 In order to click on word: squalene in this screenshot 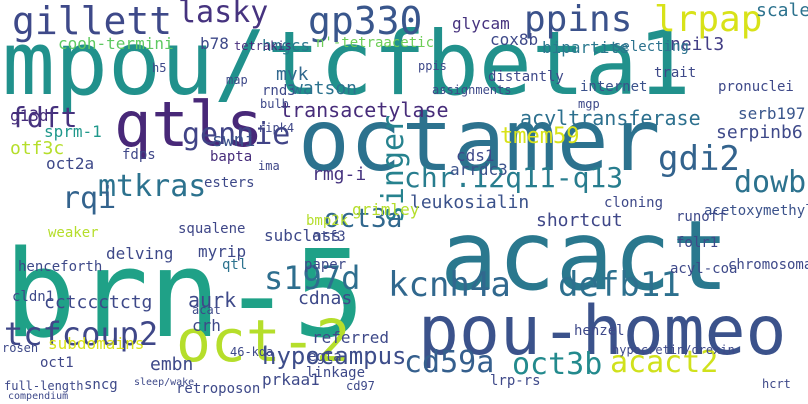, I will do `click(212, 229)`.